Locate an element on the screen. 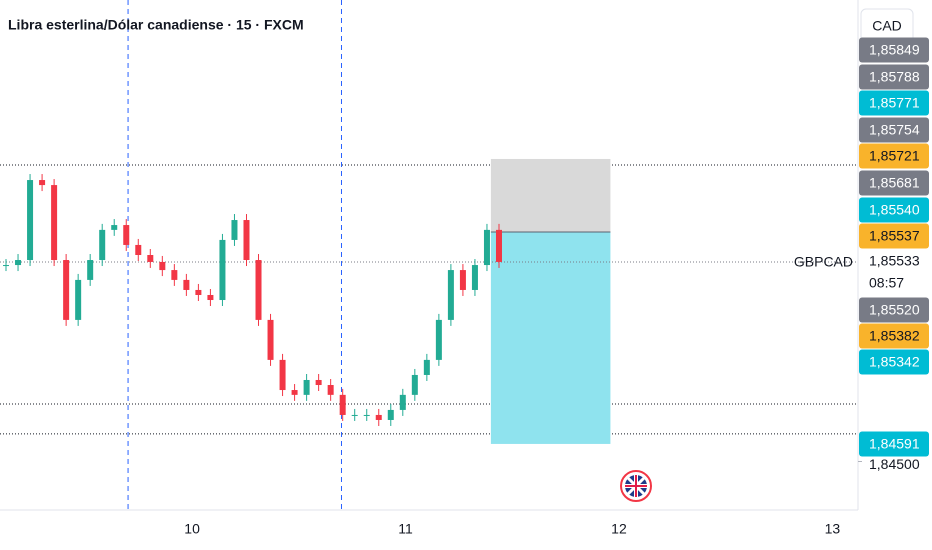 The height and width of the screenshot is (550, 932). price-tag-label: 1,85771 is located at coordinates (894, 103).